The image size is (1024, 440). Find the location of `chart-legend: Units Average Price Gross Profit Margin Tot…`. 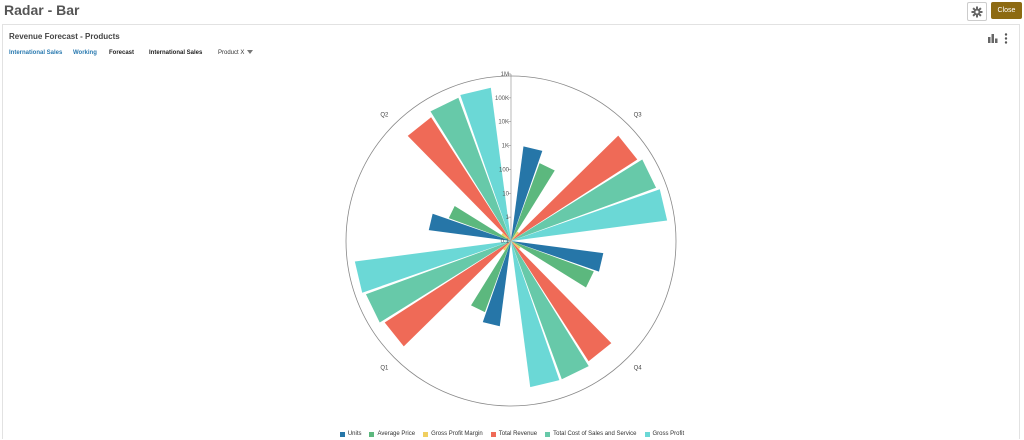

chart-legend: Units Average Price Gross Profit Margin Tot… is located at coordinates (512, 434).